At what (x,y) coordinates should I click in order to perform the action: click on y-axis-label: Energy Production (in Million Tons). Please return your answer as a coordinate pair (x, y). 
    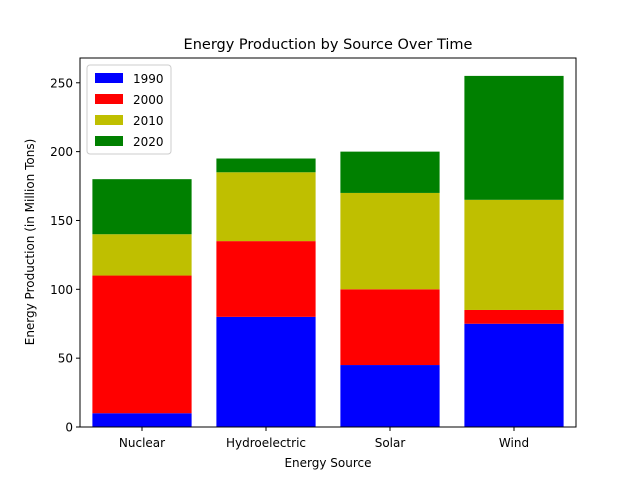
    Looking at the image, I should click on (30, 242).